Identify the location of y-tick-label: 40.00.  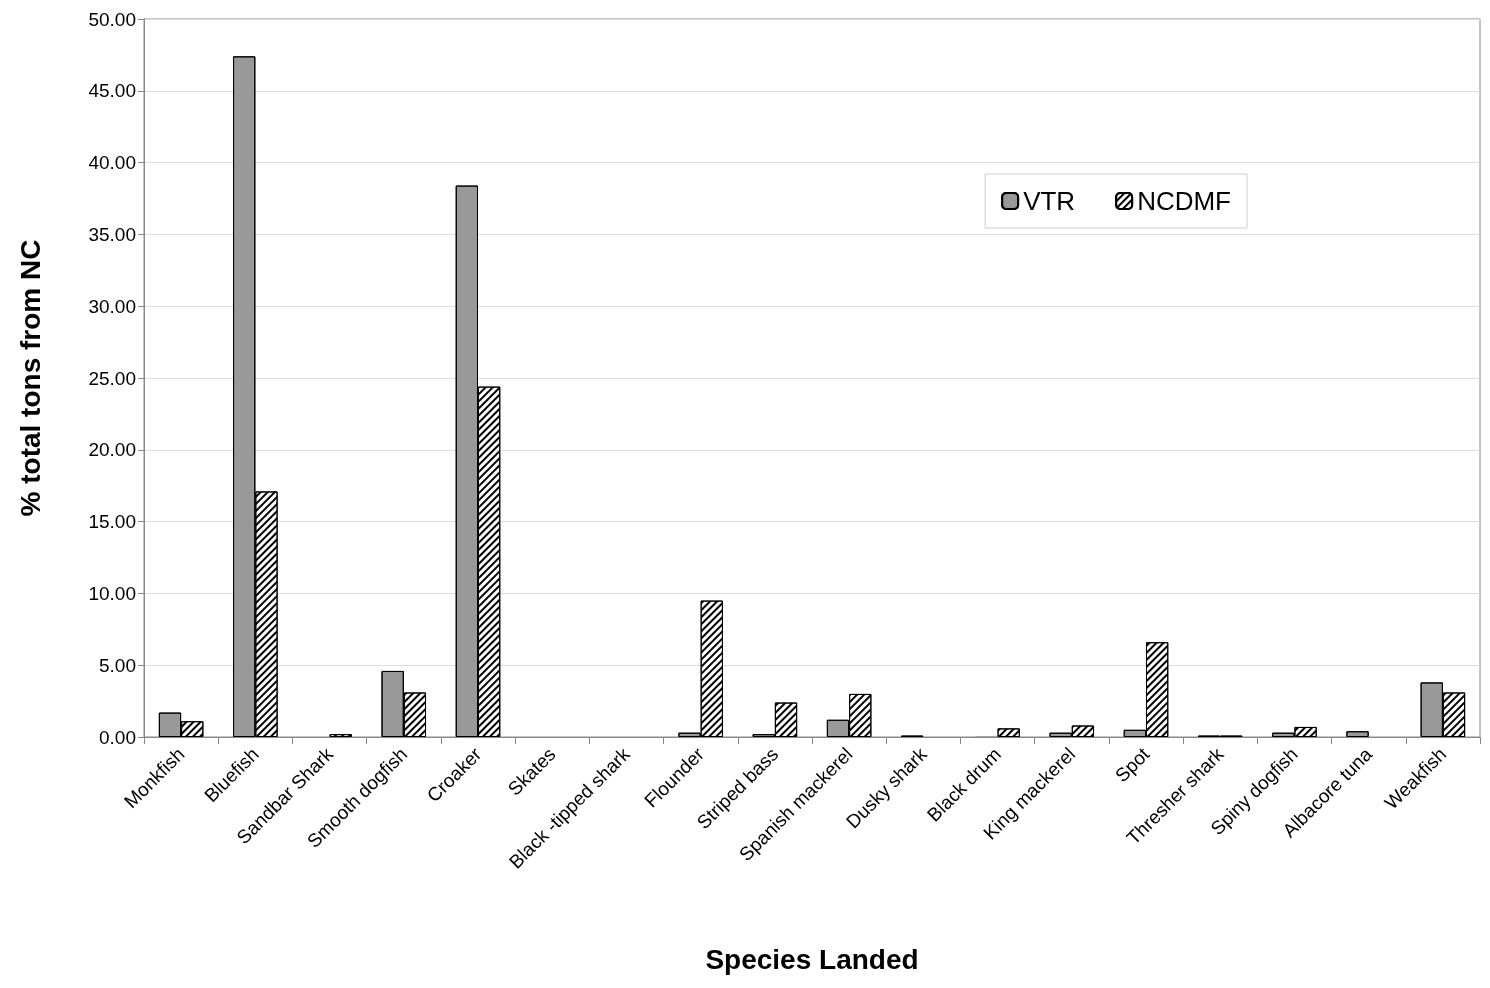
(112, 163).